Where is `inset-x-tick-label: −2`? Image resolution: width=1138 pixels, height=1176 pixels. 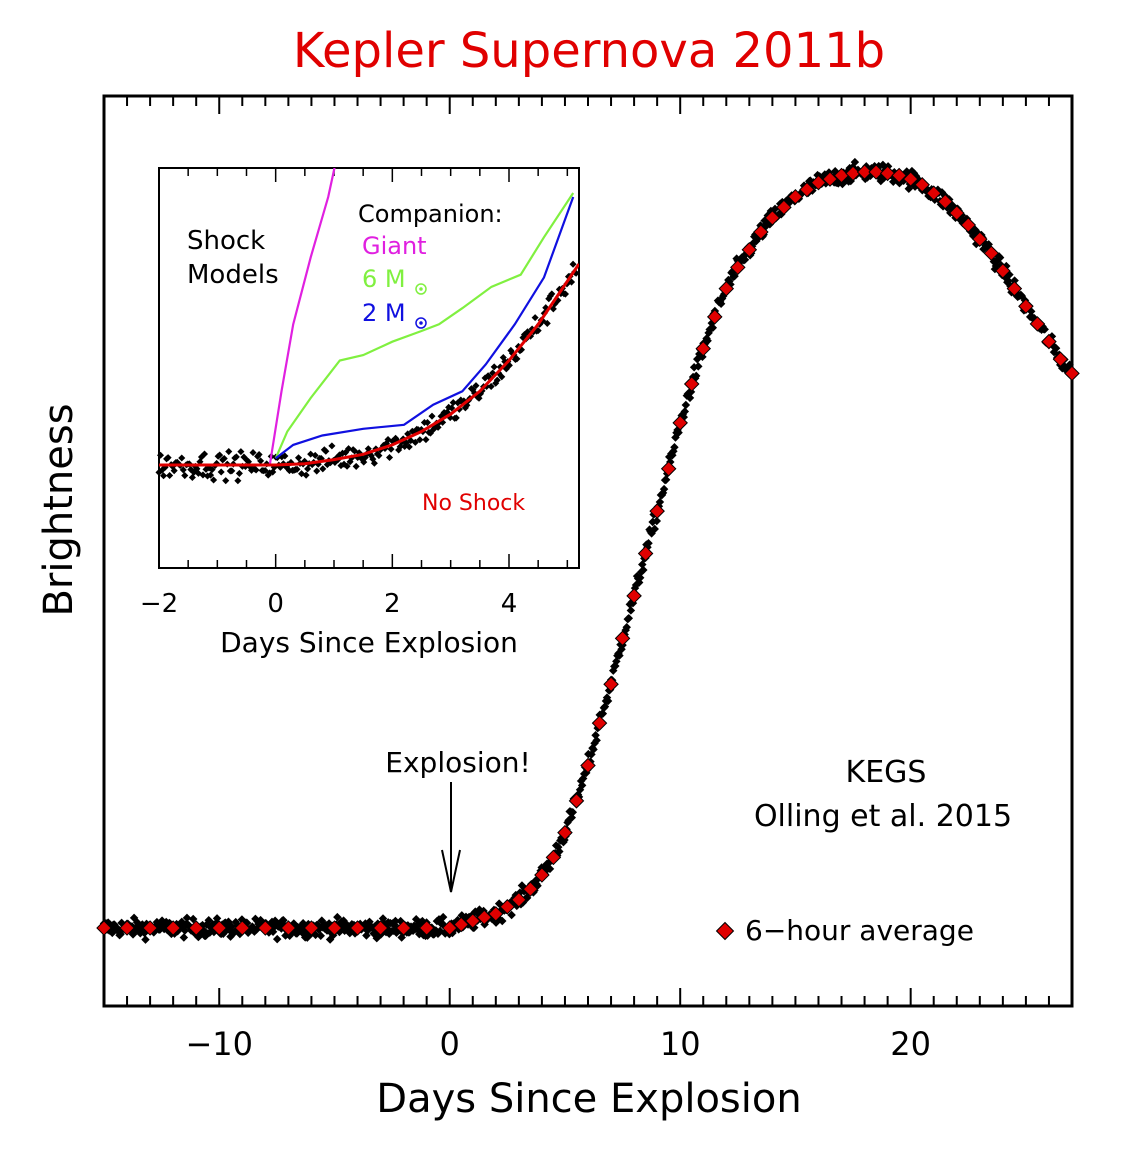 inset-x-tick-label: −2 is located at coordinates (159, 604).